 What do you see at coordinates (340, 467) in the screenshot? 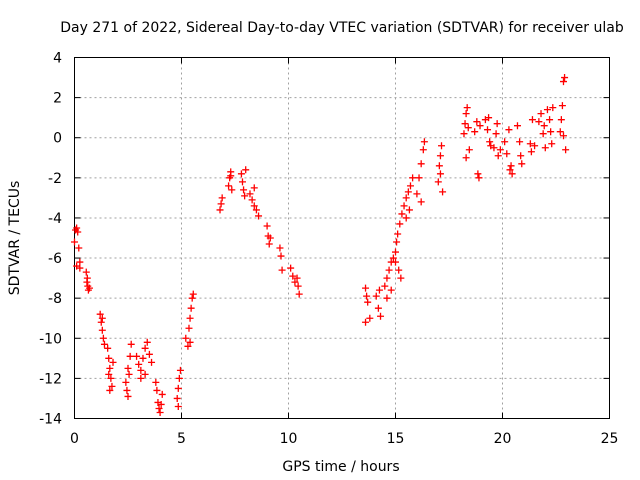
I see `x-axis-label: GPS time / hours` at bounding box center [340, 467].